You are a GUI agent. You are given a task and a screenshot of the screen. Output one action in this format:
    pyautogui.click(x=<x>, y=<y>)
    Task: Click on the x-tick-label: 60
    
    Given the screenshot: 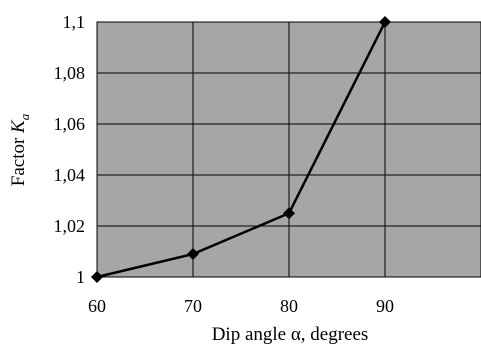 What is the action you would take?
    pyautogui.click(x=97, y=306)
    